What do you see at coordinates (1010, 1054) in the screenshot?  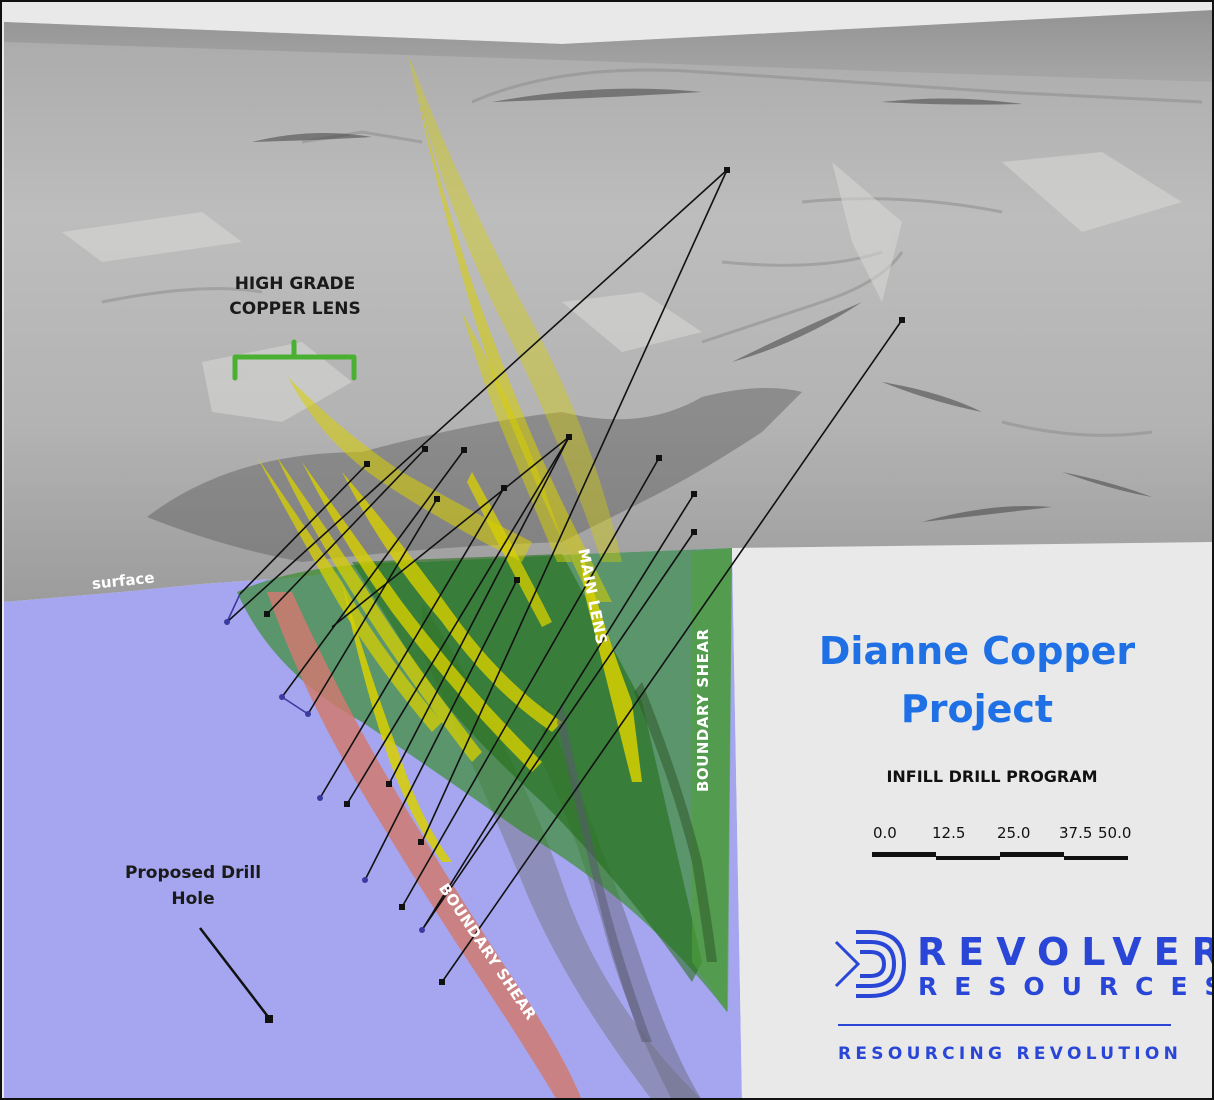 I see `brand-tagline: RESOURCING REVOLUTION` at bounding box center [1010, 1054].